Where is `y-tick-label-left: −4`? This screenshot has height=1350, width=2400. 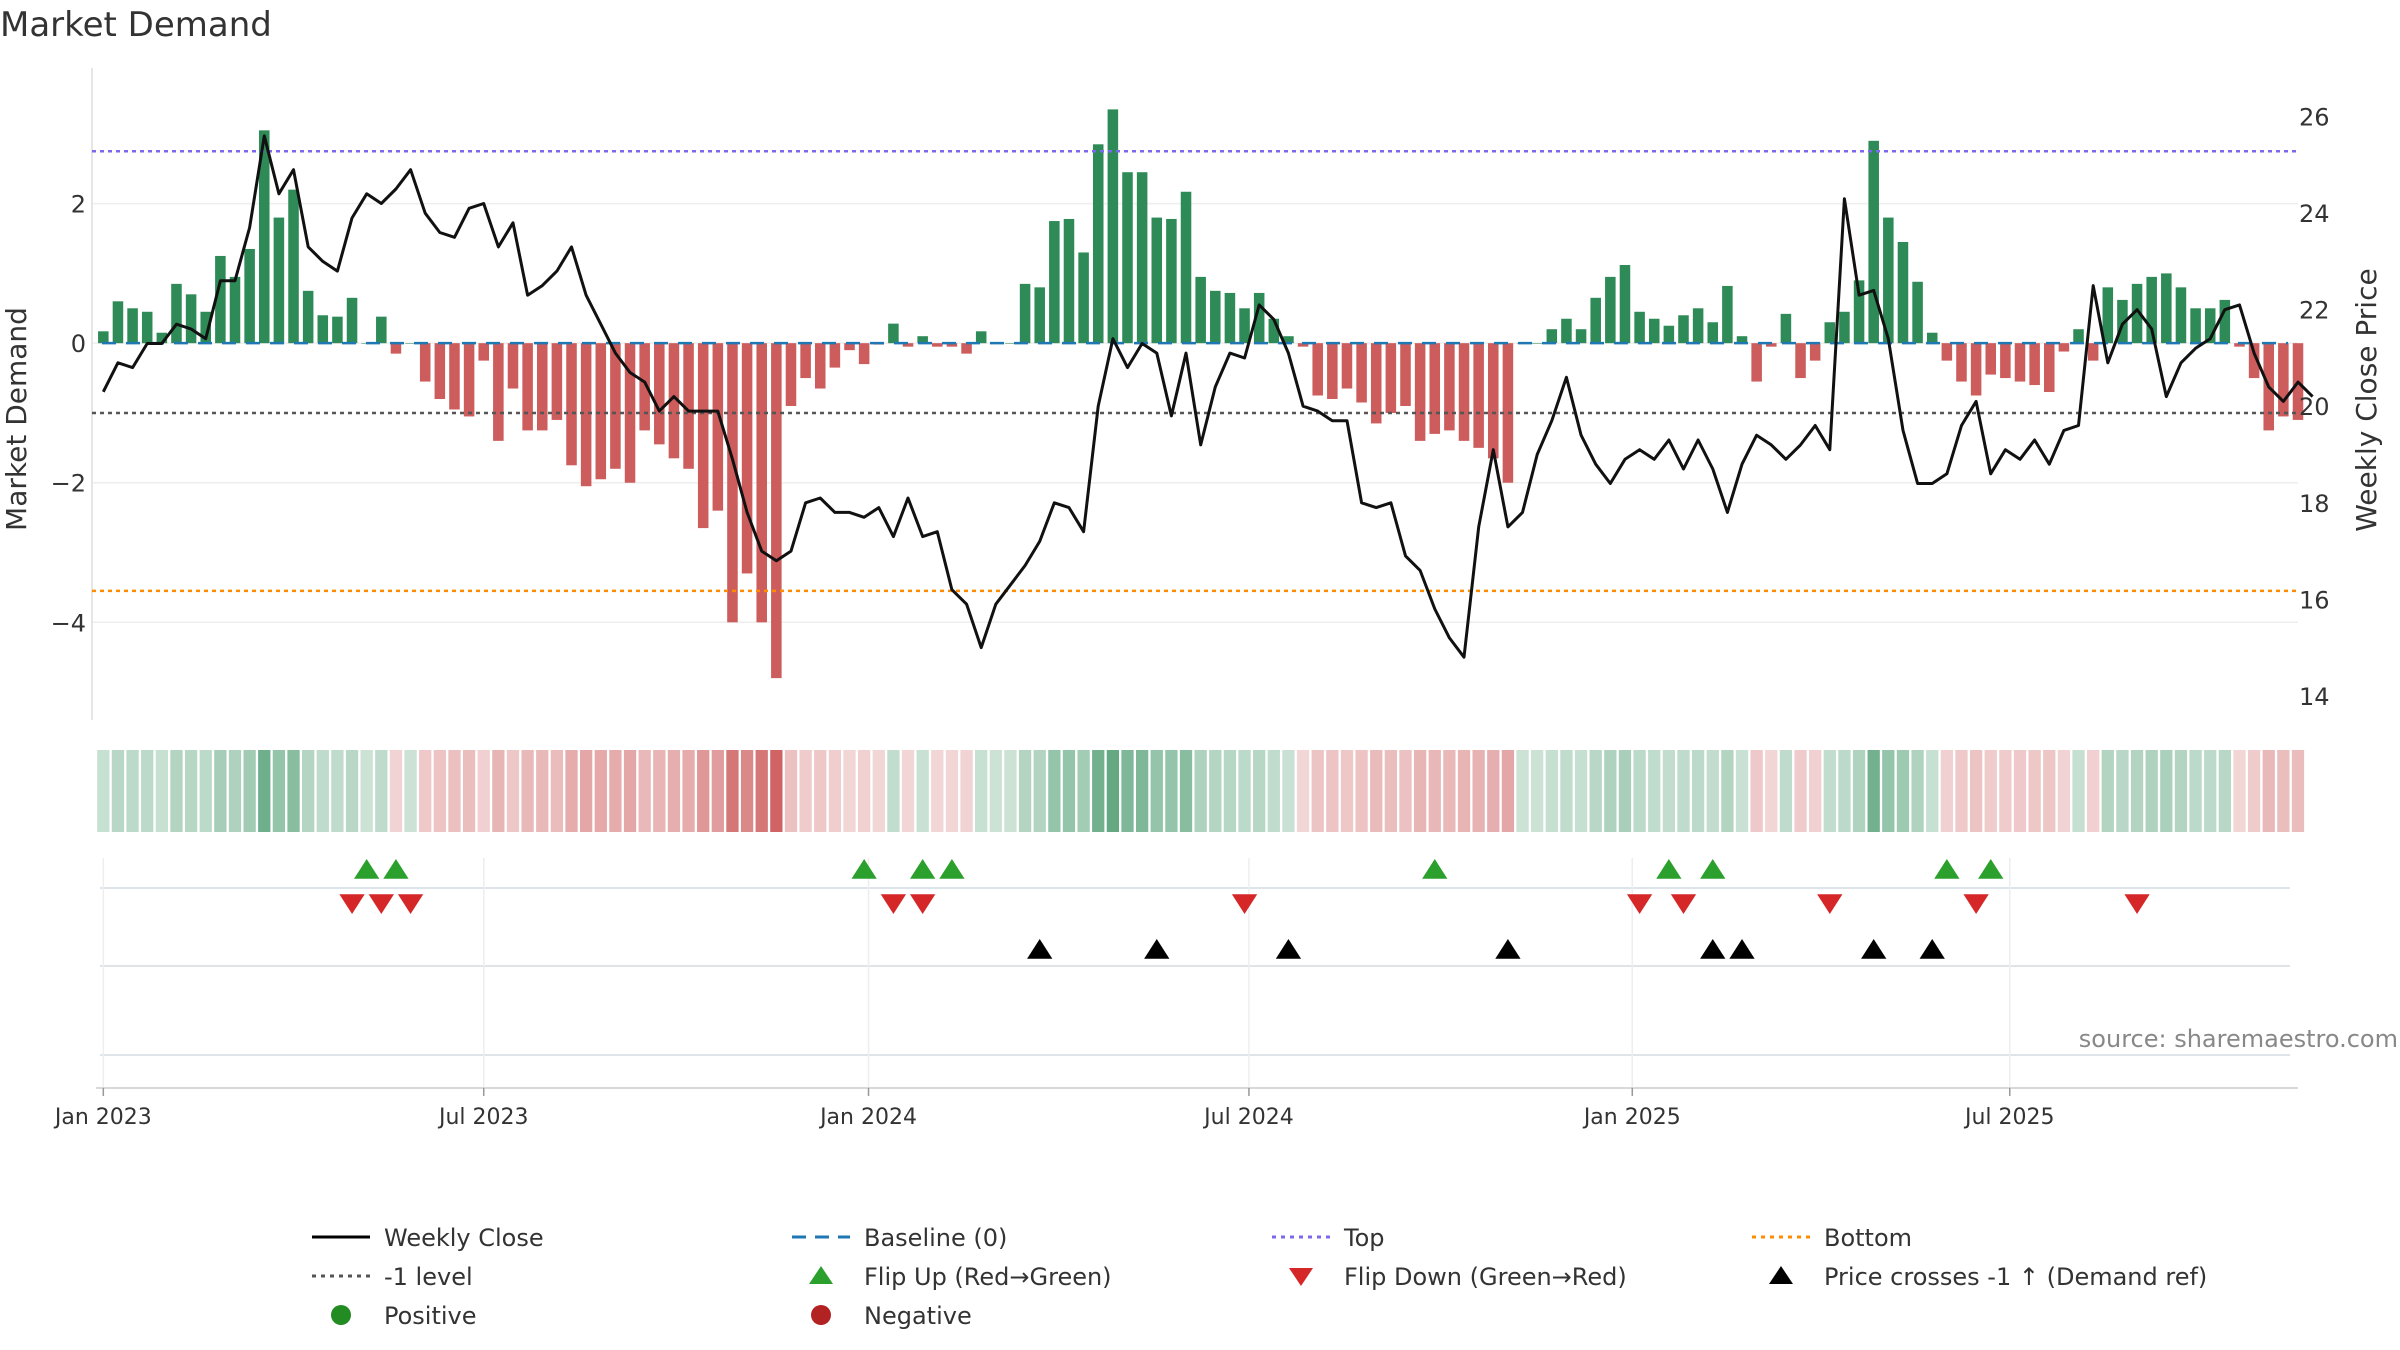
y-tick-label-left: −4 is located at coordinates (68, 623).